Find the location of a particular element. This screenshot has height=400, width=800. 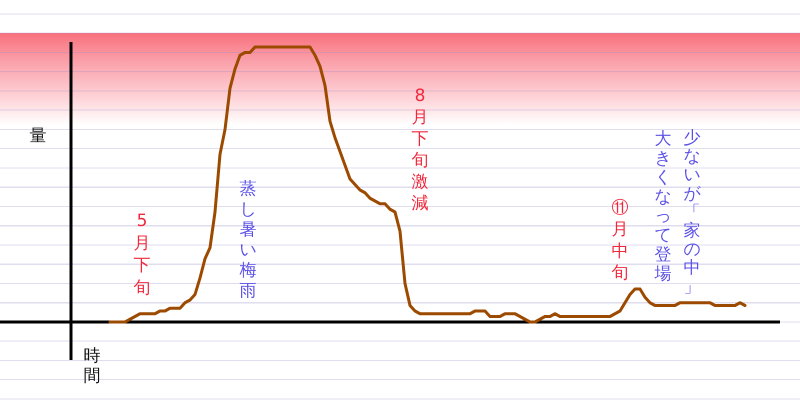

annotation: 少ないが「家の中」 is located at coordinates (692, 212).